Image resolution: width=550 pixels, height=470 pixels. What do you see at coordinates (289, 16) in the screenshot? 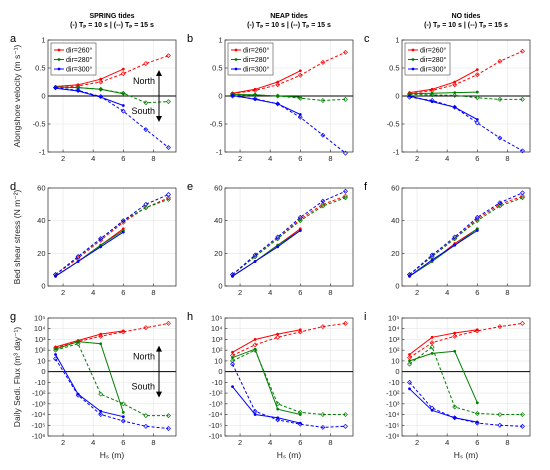
I see `panel-title: NEAP tides` at bounding box center [289, 16].